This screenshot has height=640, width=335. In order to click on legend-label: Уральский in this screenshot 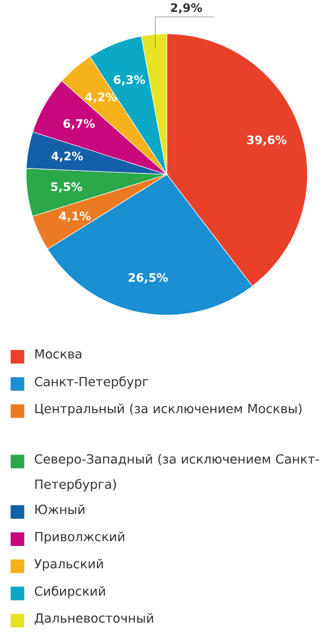, I will do `click(69, 564)`.